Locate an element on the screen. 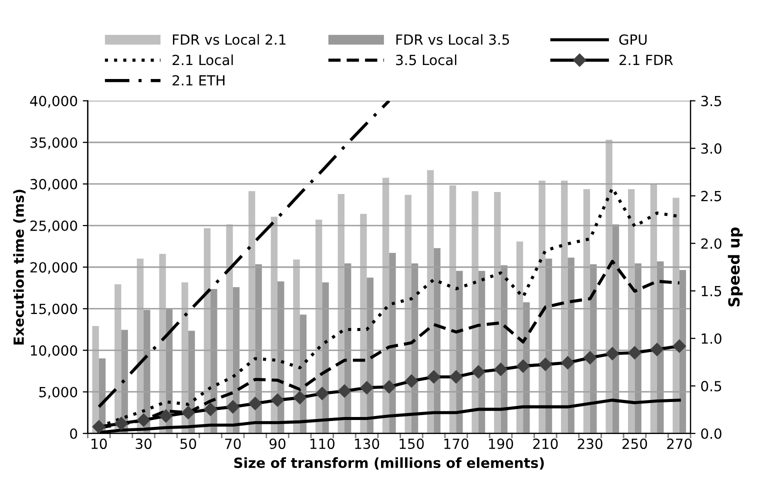 Image resolution: width=763 pixels, height=504 pixels. y-tick-label: 20,000 is located at coordinates (54, 268).